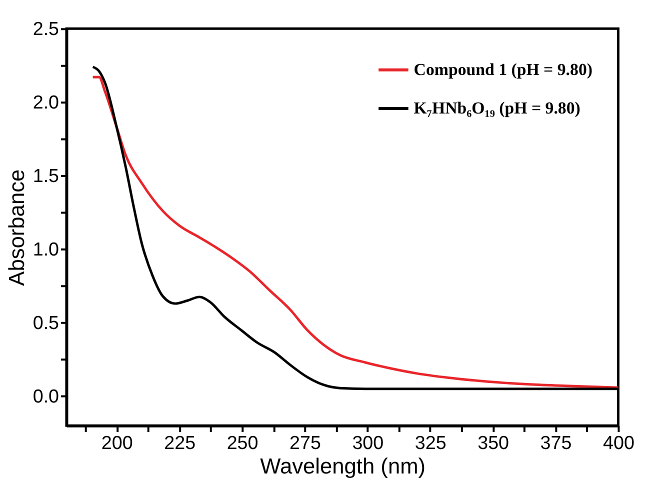 This screenshot has width=646, height=481. Describe the element at coordinates (430, 442) in the screenshot. I see `x-tick-label: 325` at that location.